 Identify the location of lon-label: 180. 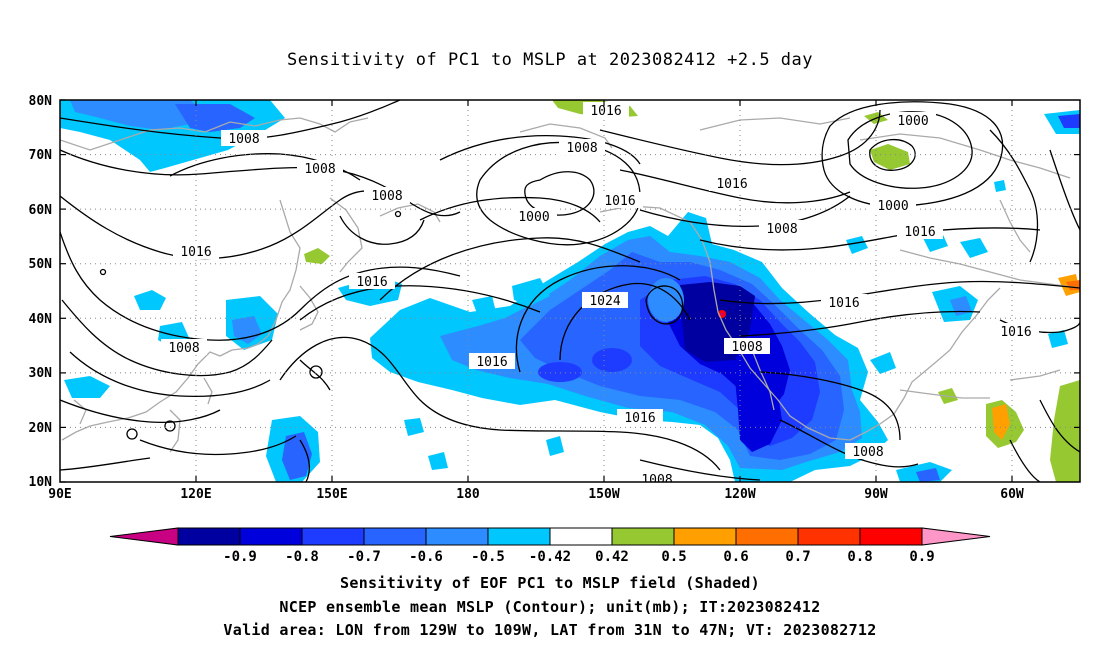
(468, 494).